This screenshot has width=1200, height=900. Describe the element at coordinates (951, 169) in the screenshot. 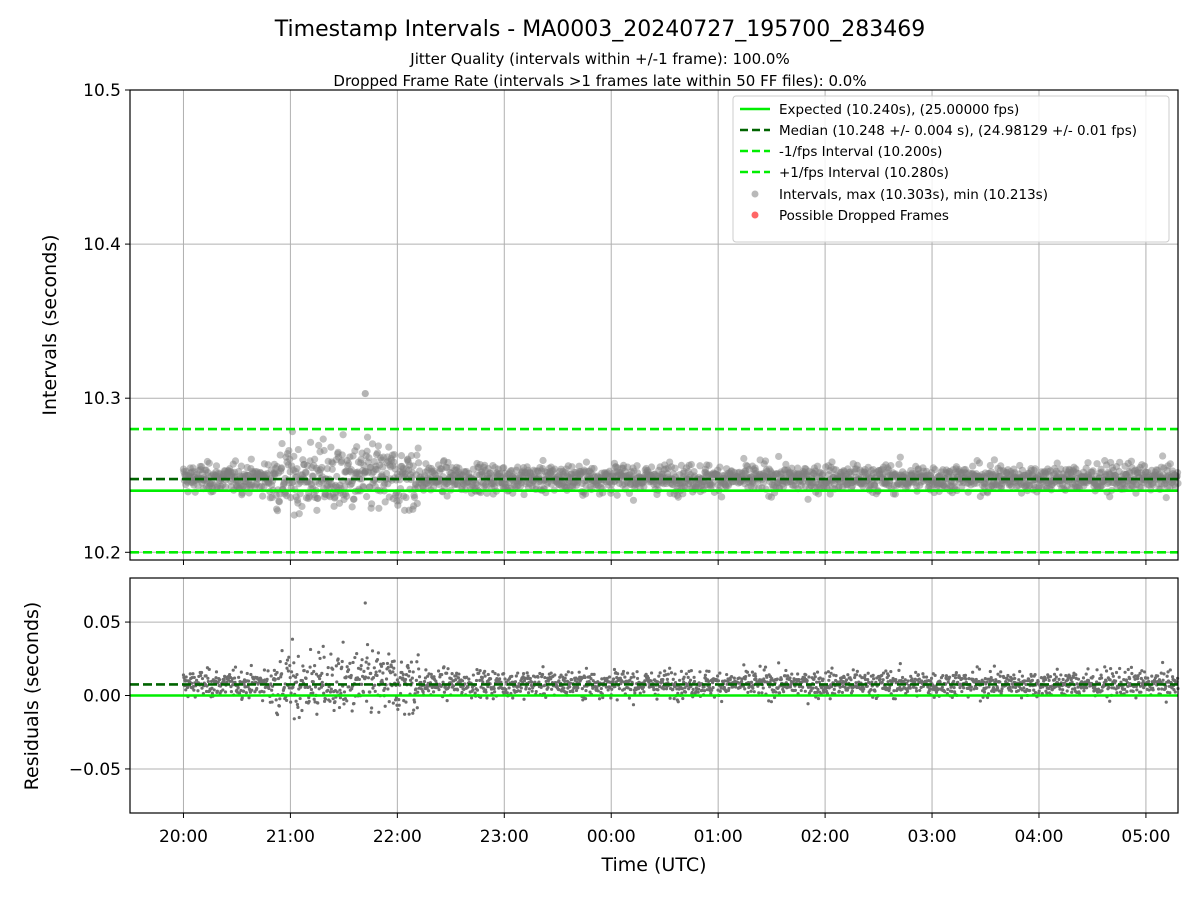

I see `legend-box` at that location.